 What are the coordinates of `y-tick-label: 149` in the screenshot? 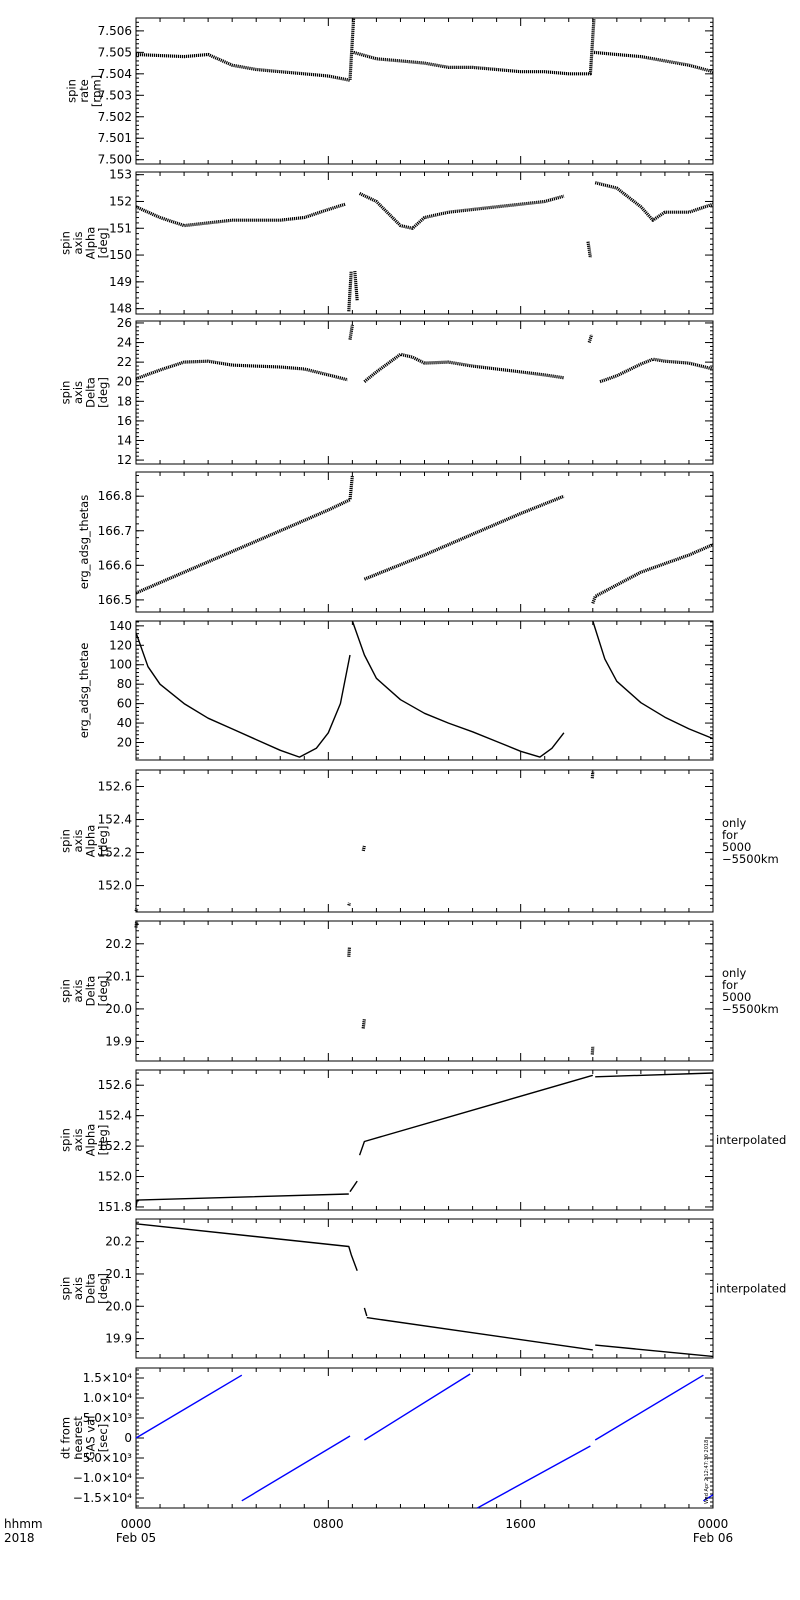 It's located at (120, 282).